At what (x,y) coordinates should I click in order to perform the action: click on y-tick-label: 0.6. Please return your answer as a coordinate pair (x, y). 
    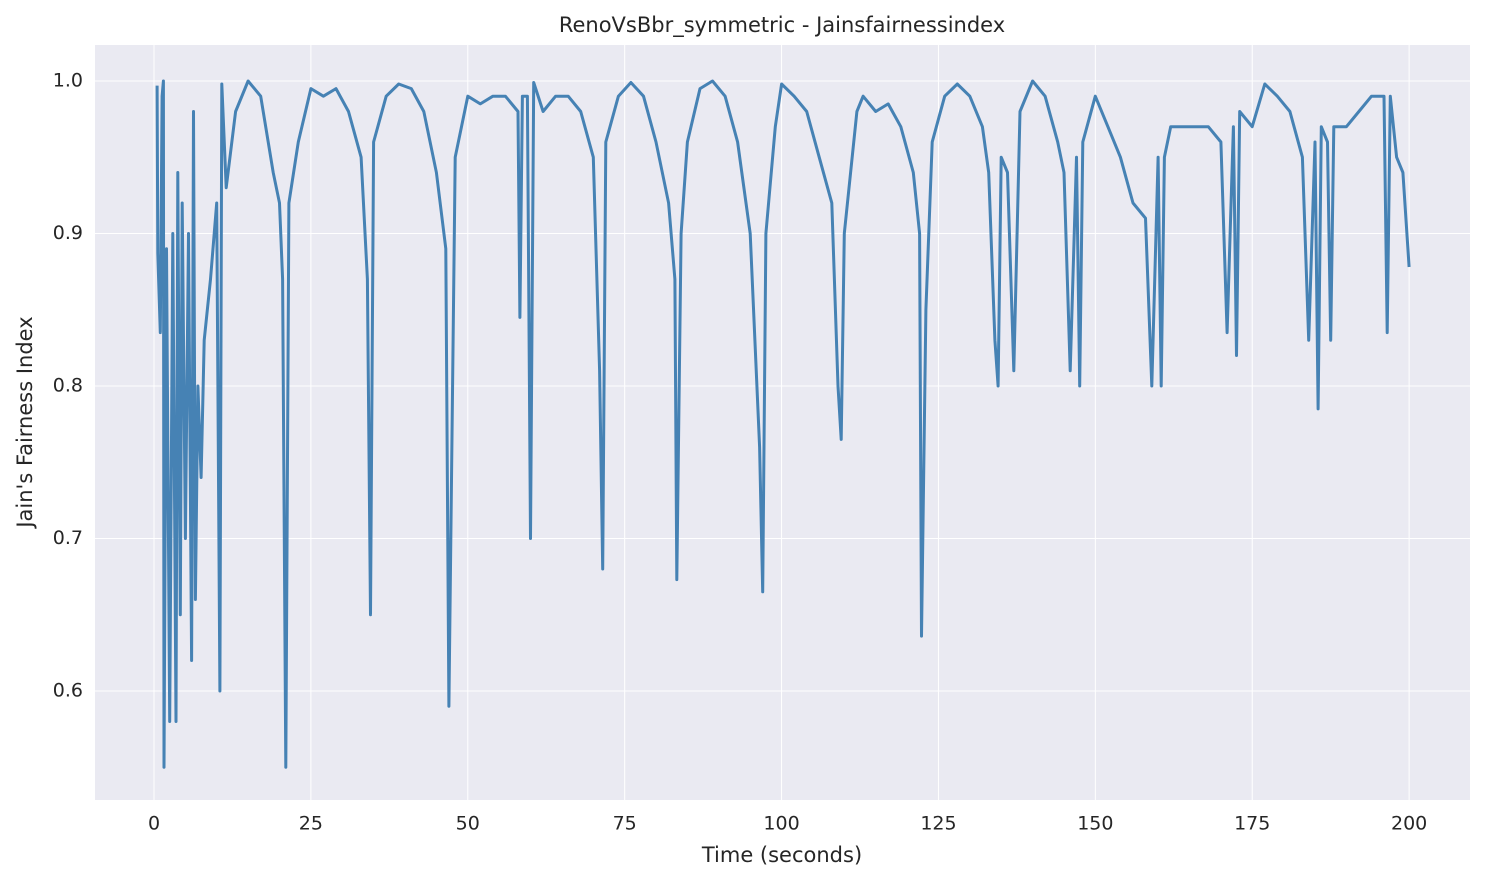
    Looking at the image, I should click on (68, 690).